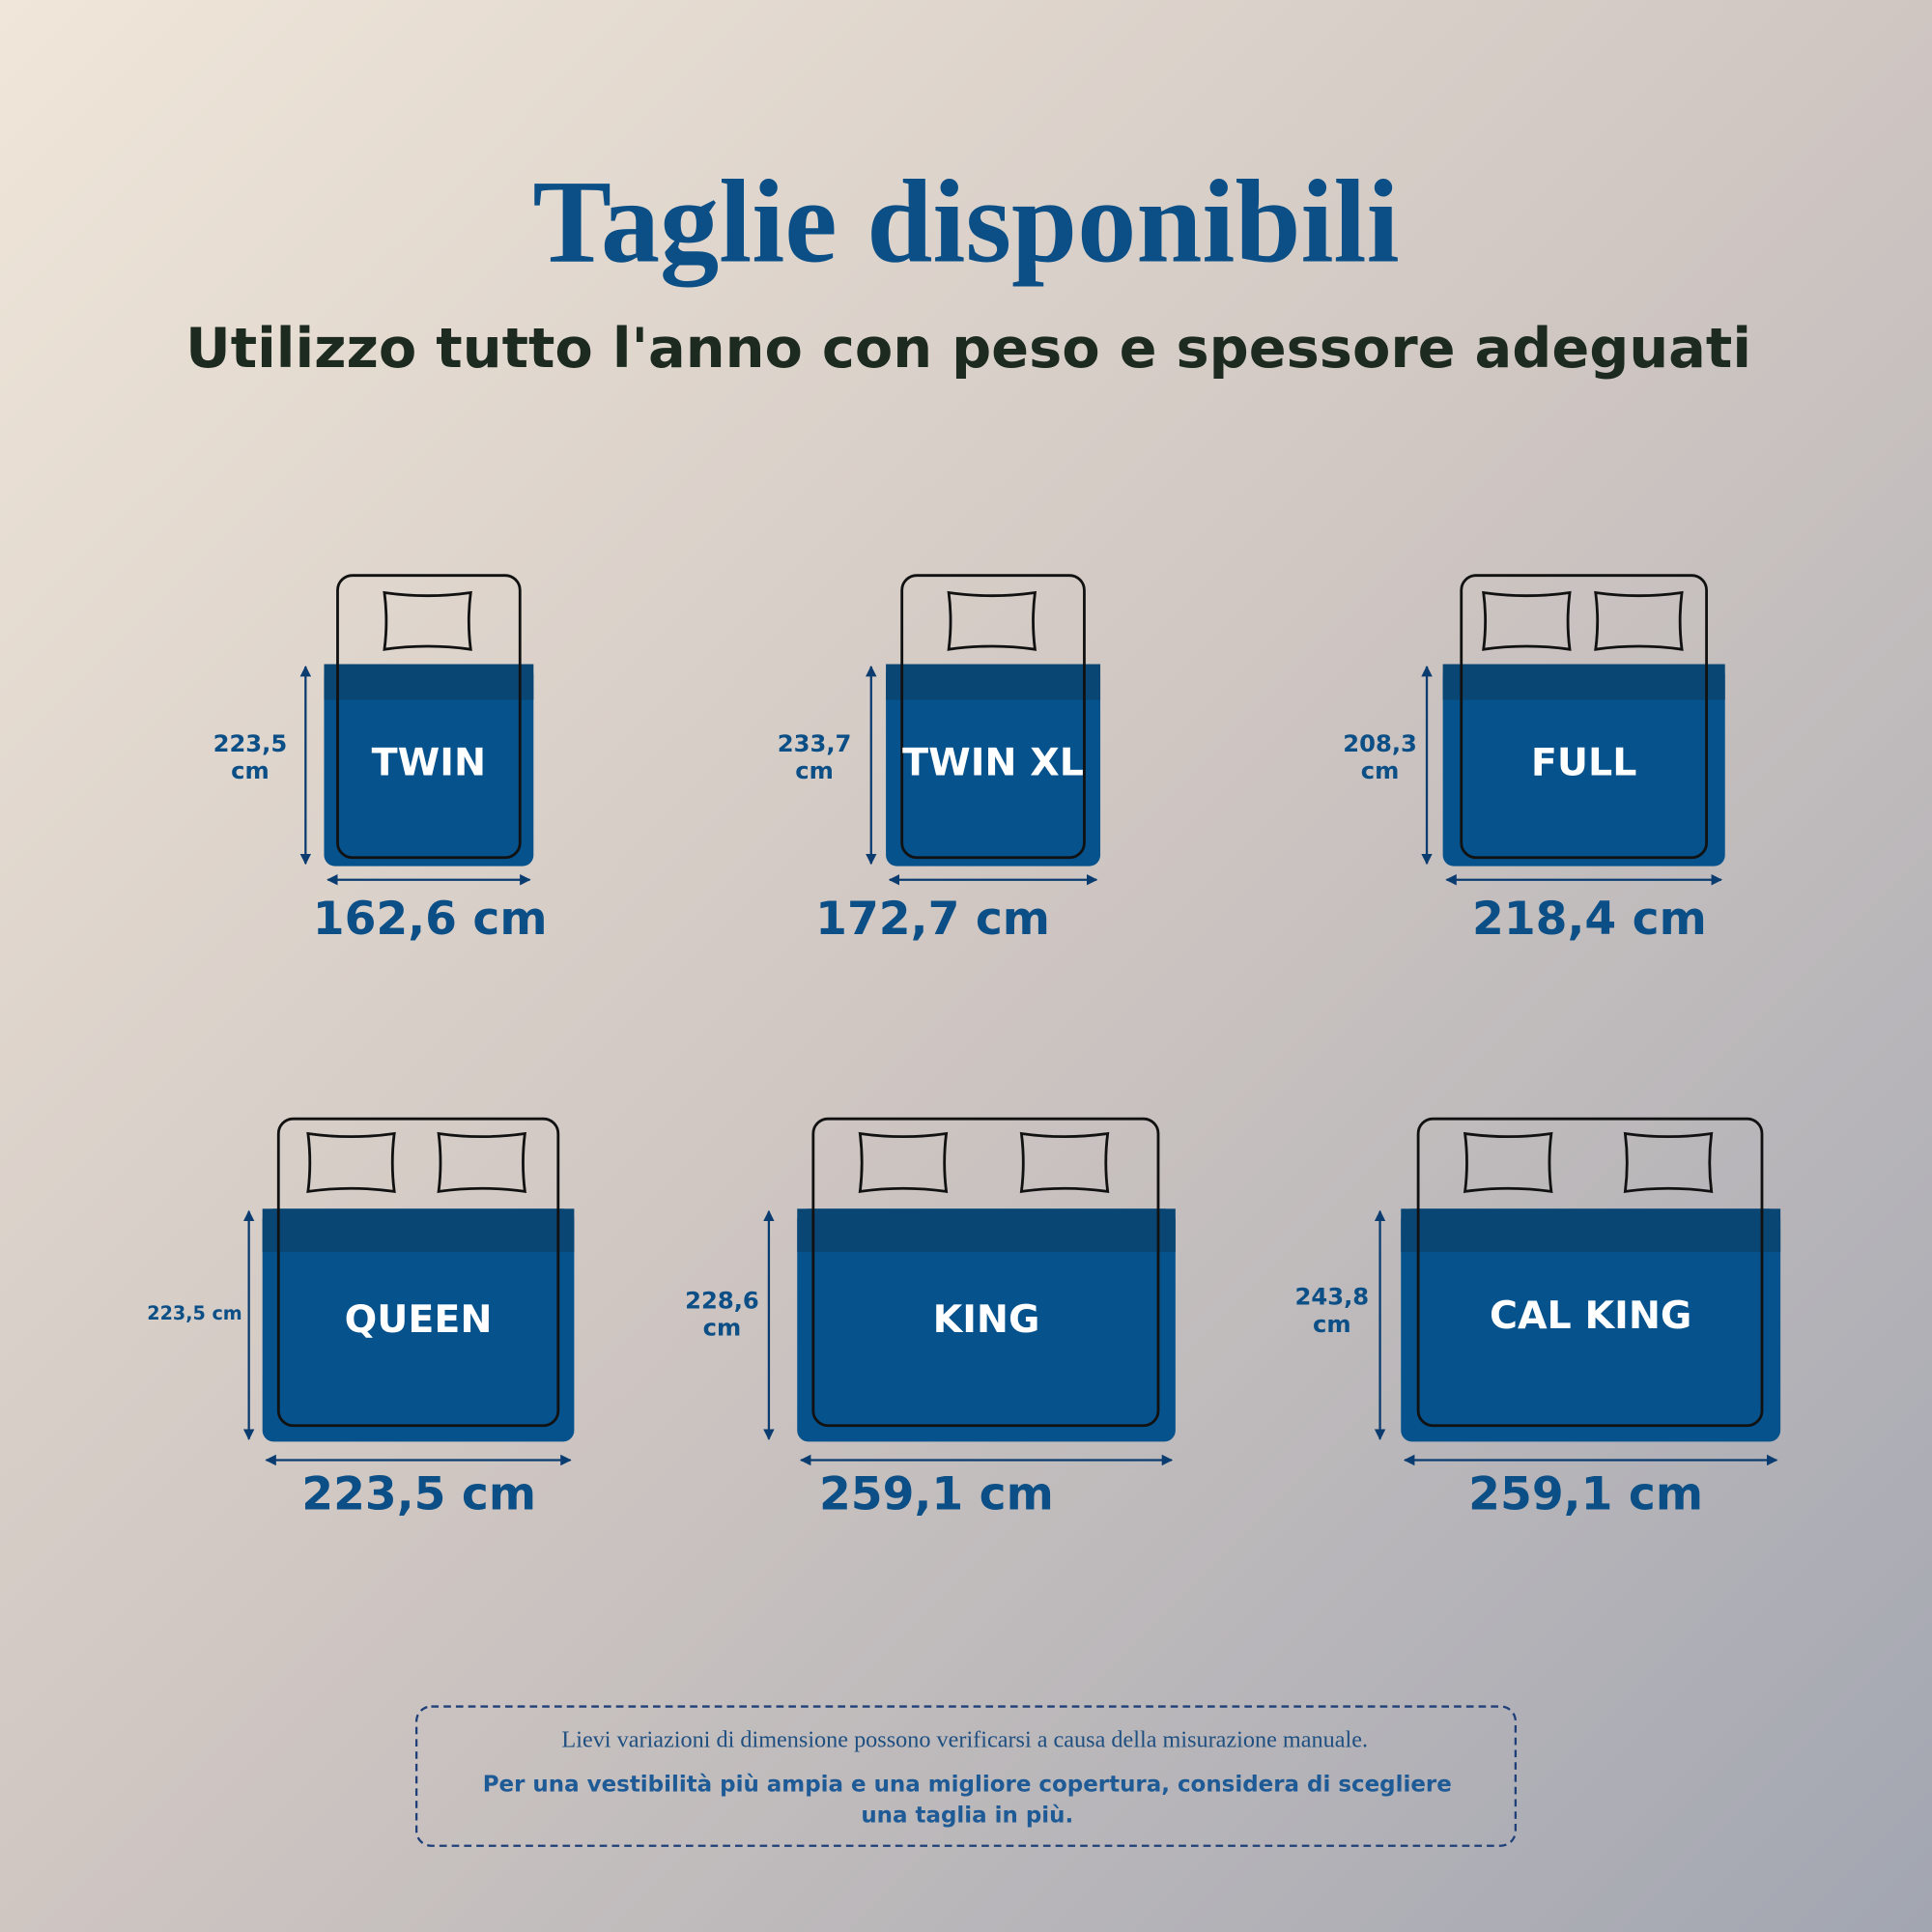 This screenshot has width=1932, height=1932. I want to click on bed-size: KING 228,6 cm 259,1 cm, so click(930, 1319).